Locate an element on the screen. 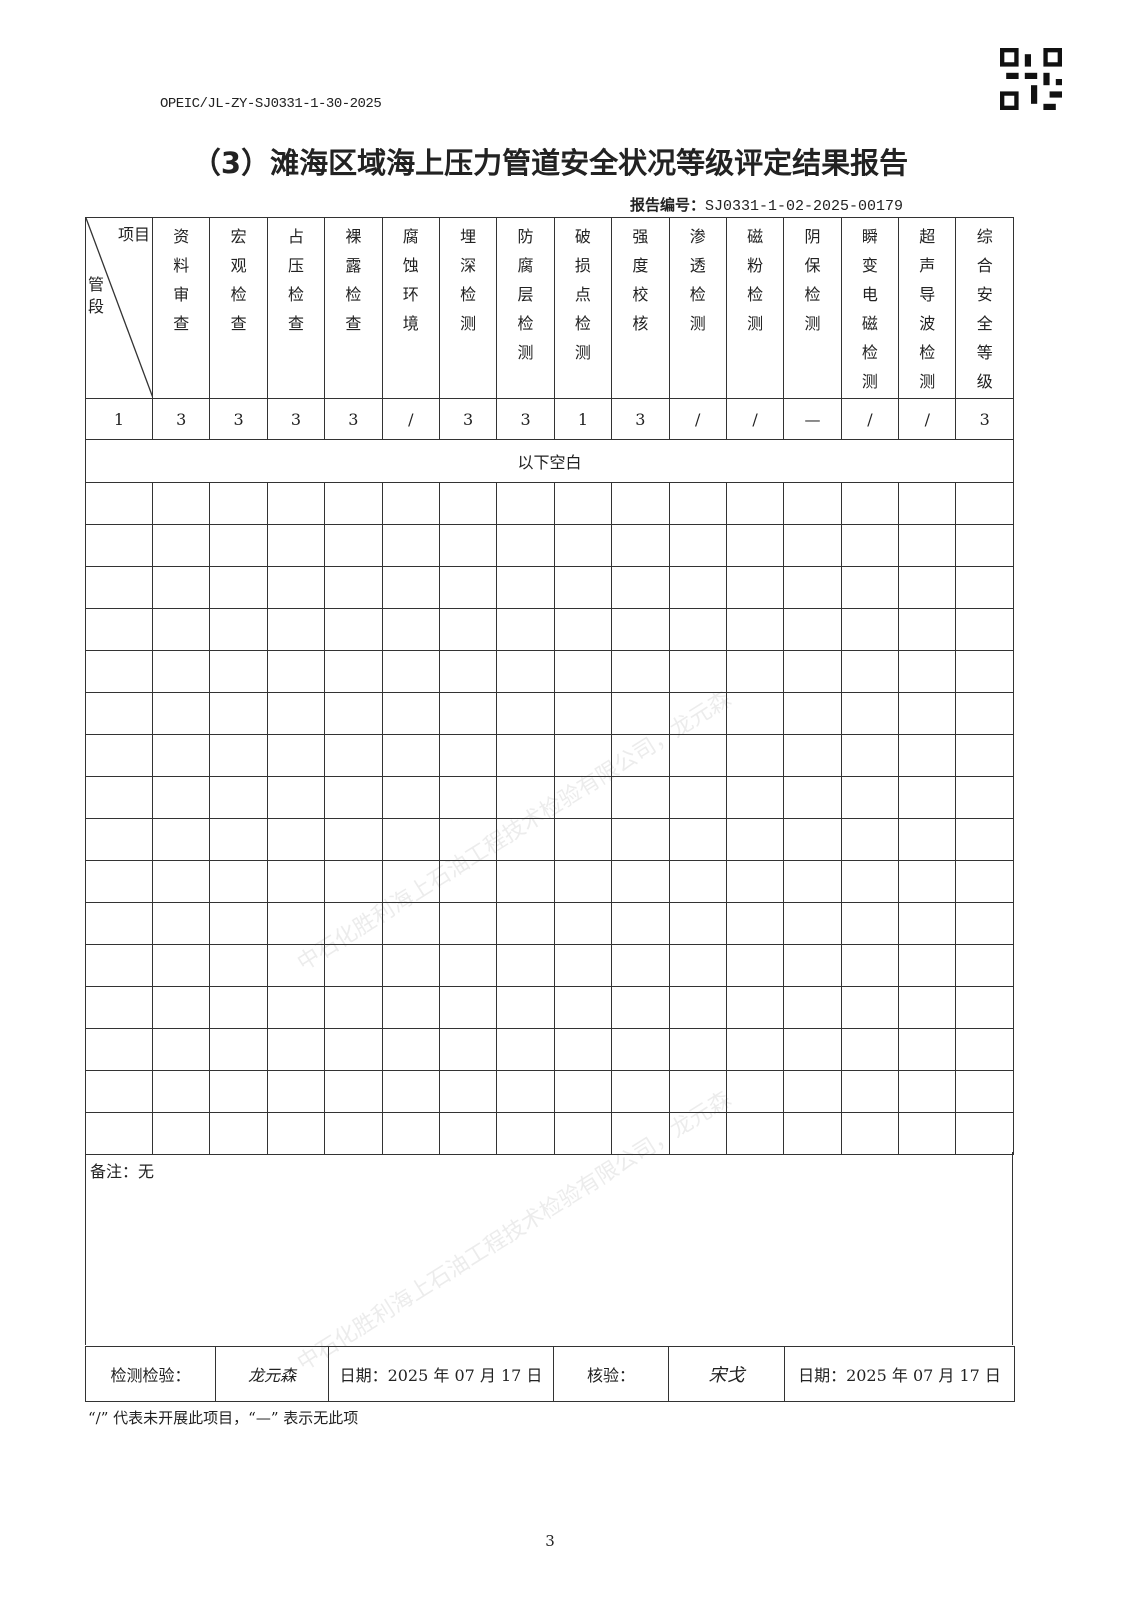 The height and width of the screenshot is (1600, 1130). column-header: 破损点检测 is located at coordinates (583, 308).